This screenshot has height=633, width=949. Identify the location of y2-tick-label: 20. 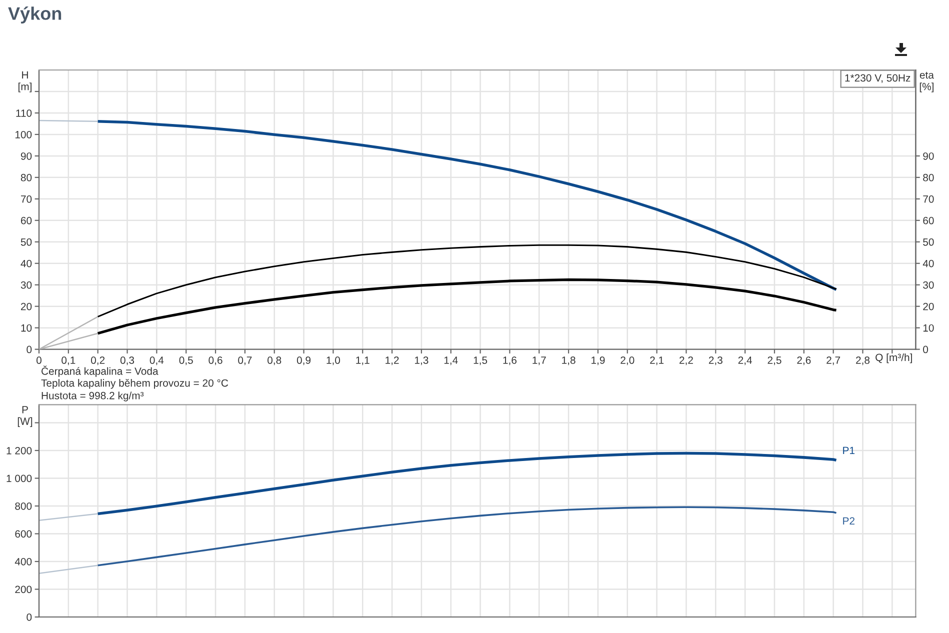
(928, 306).